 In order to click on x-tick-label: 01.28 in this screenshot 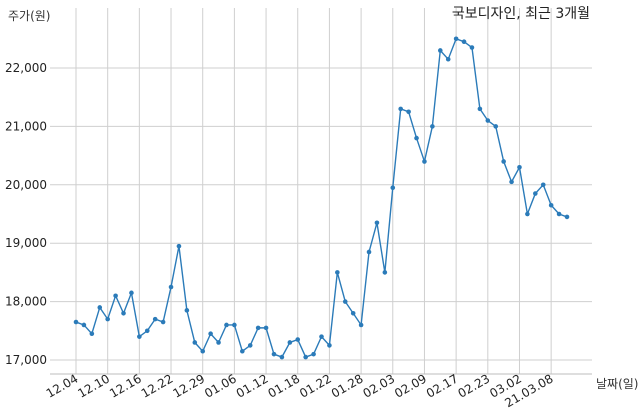, I will do `click(347, 385)`.